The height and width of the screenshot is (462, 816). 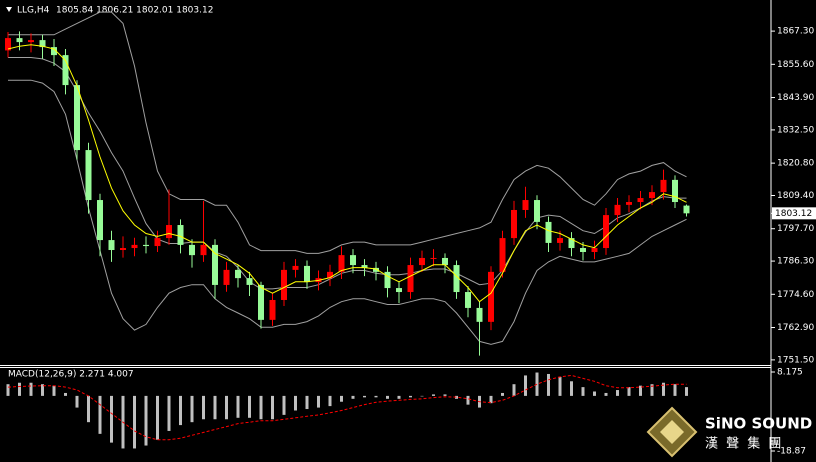 I want to click on price-marker-label: 1803.12, so click(x=793, y=214).